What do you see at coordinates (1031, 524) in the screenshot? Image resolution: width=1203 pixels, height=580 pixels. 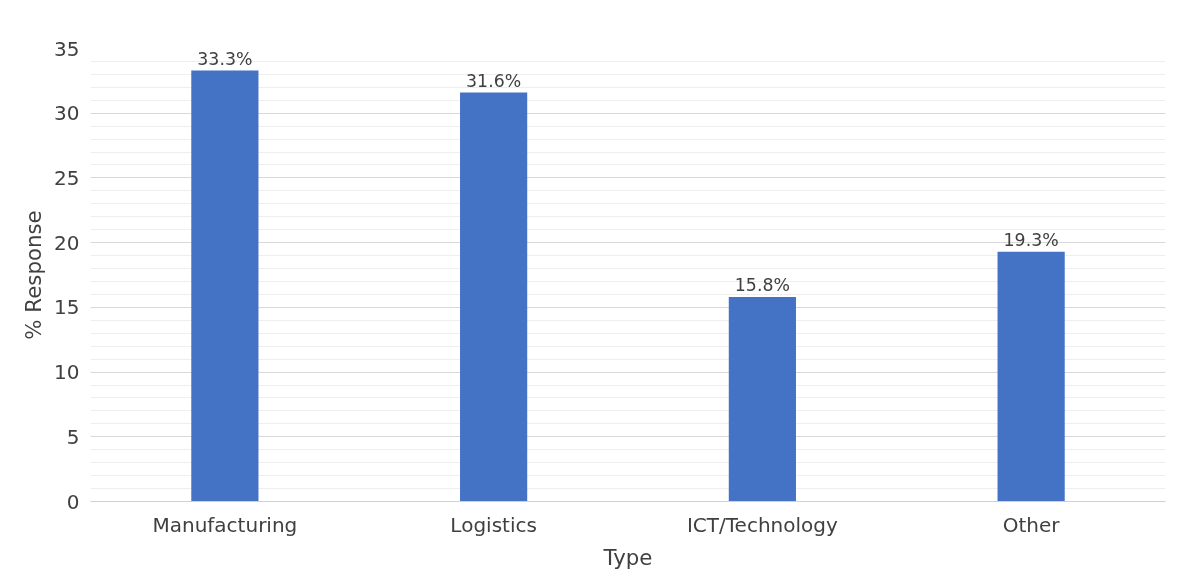 I see `x-tick-label: Other` at bounding box center [1031, 524].